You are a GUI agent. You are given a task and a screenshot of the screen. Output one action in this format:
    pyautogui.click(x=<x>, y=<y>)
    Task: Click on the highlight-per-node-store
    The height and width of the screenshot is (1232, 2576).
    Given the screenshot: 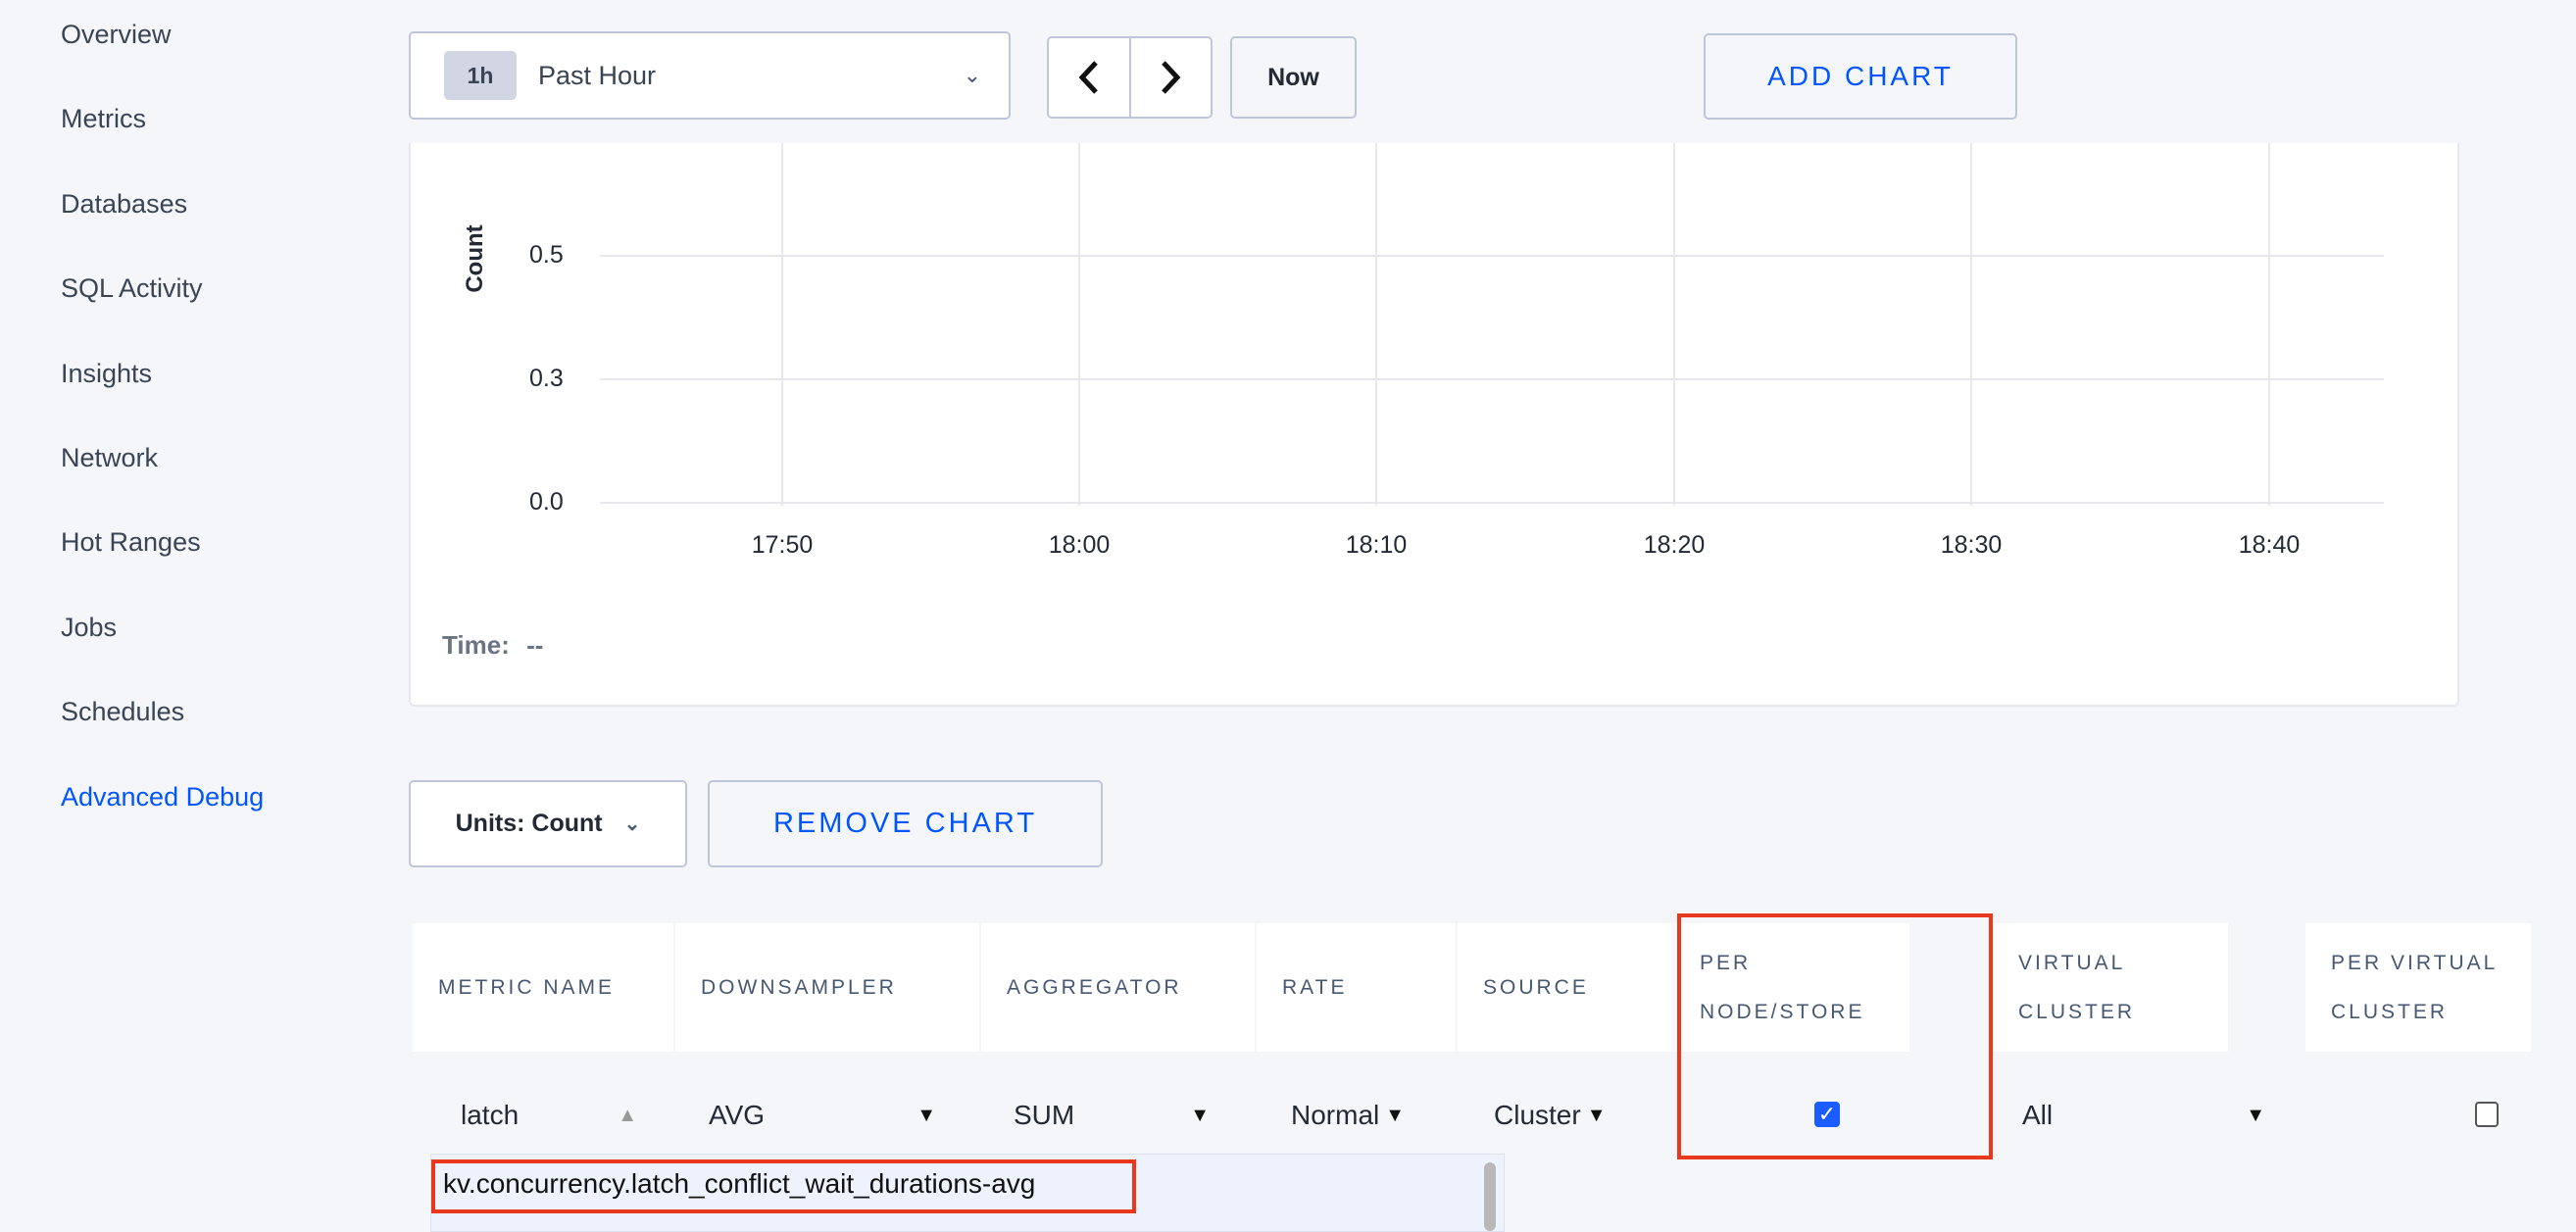 What is the action you would take?
    pyautogui.click(x=1835, y=1036)
    